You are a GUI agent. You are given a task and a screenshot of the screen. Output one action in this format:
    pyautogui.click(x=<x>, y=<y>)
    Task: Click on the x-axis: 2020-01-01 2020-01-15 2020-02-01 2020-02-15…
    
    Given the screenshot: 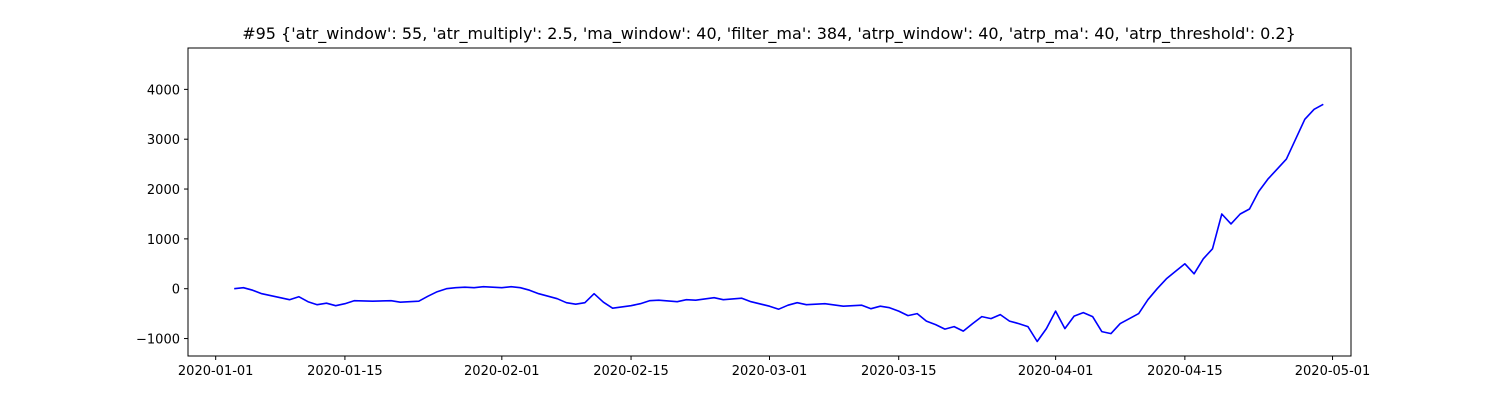 What is the action you would take?
    pyautogui.click(x=774, y=367)
    